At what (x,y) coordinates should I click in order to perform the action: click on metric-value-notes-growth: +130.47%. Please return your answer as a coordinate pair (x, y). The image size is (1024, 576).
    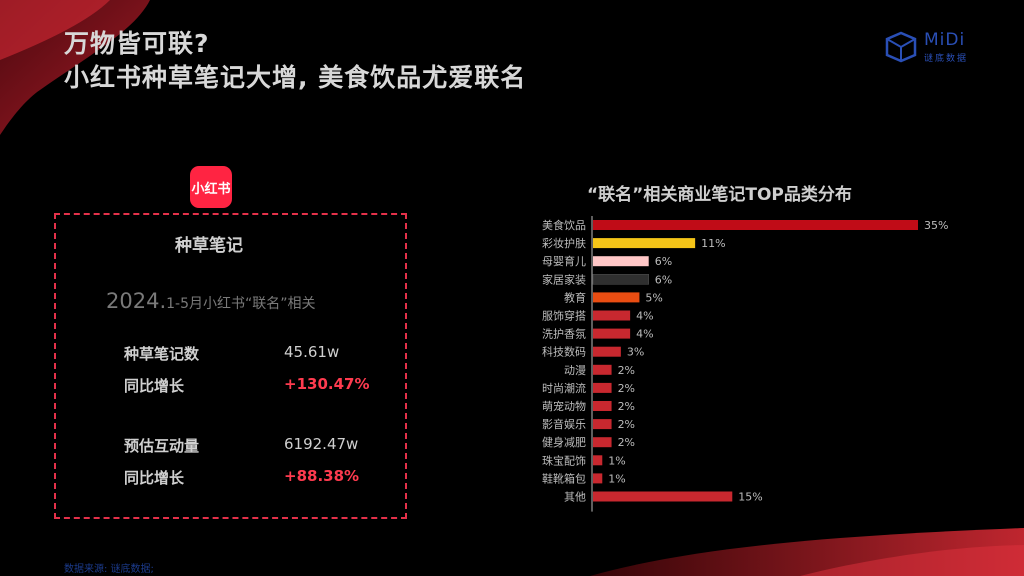
    Looking at the image, I should click on (327, 384).